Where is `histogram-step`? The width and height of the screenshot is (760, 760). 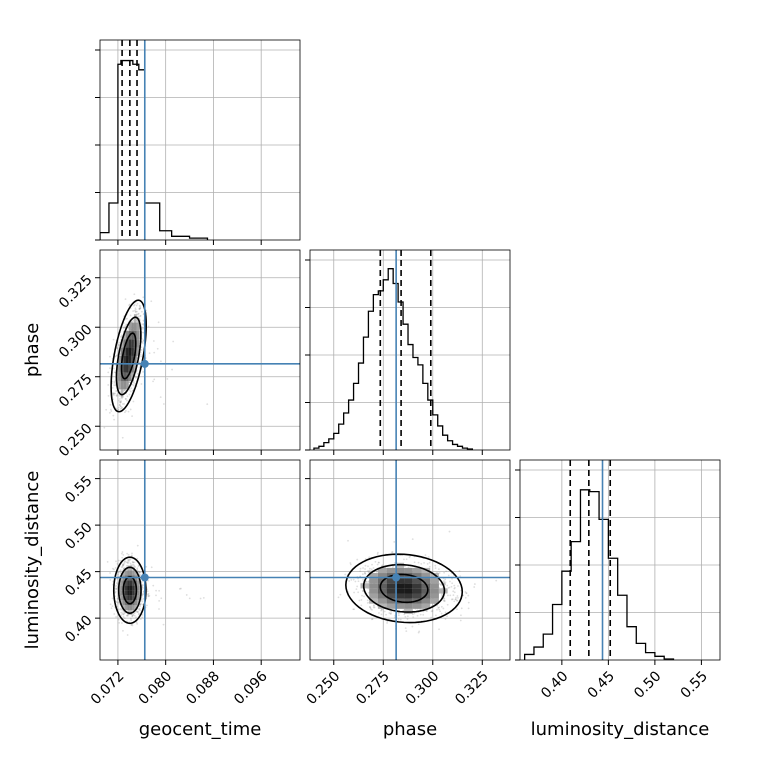
histogram-step is located at coordinates (599, 574).